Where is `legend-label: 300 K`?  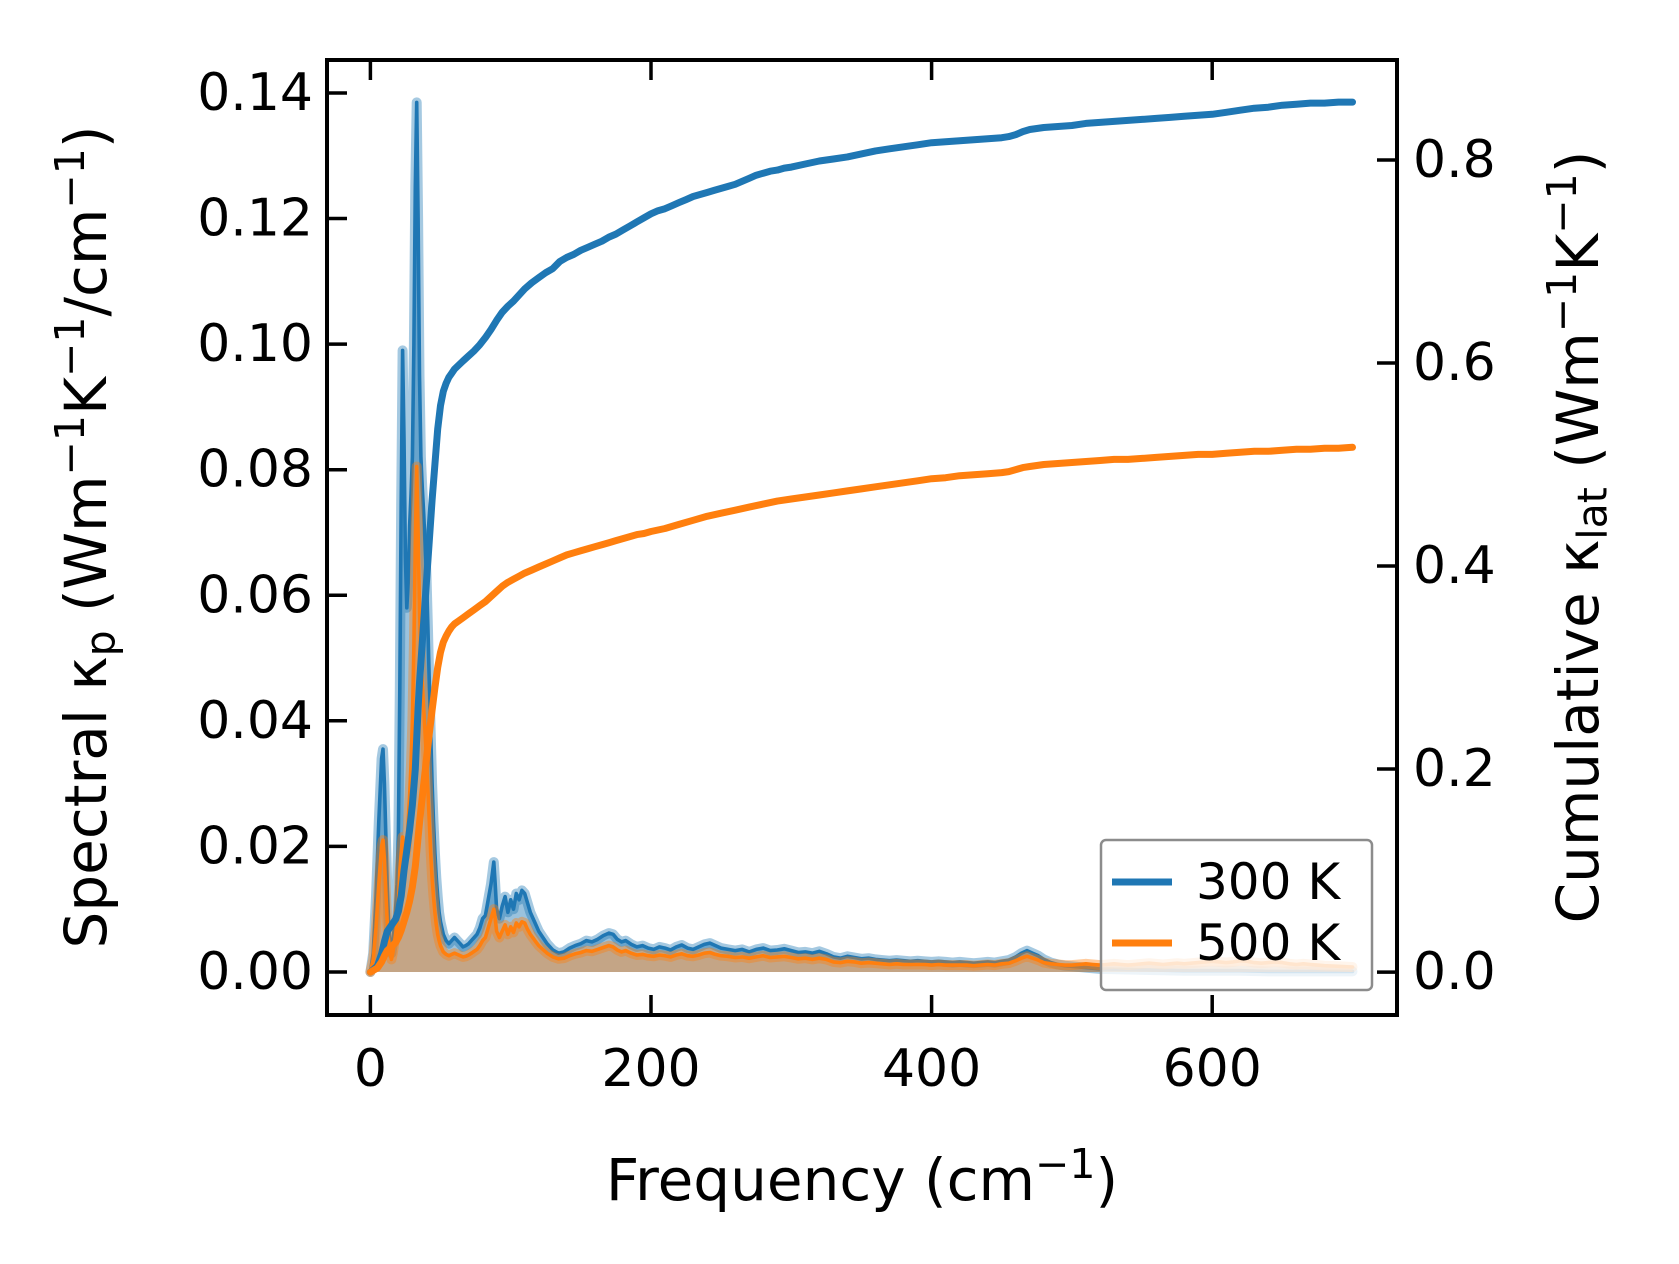
legend-label: 300 K is located at coordinates (1268, 882).